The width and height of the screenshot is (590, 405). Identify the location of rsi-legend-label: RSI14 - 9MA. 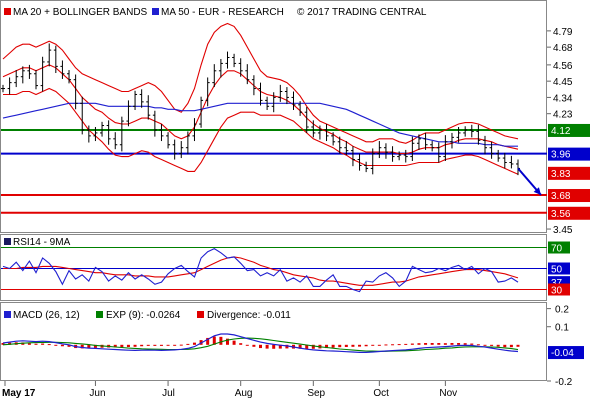
(42, 242).